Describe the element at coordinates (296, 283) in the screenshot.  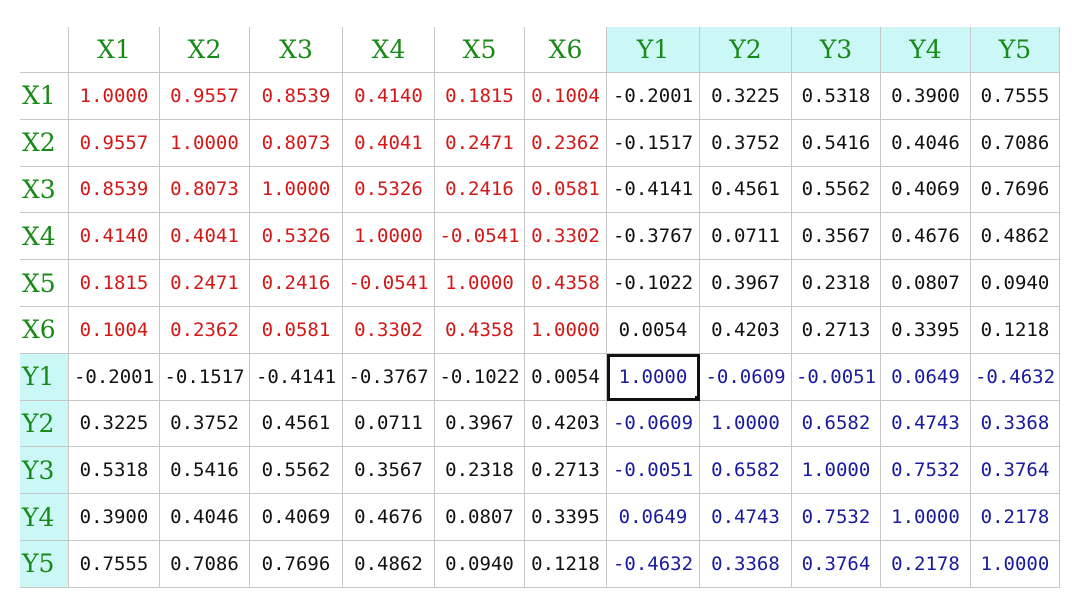
I see `cell-x5-x3: 0.2416` at that location.